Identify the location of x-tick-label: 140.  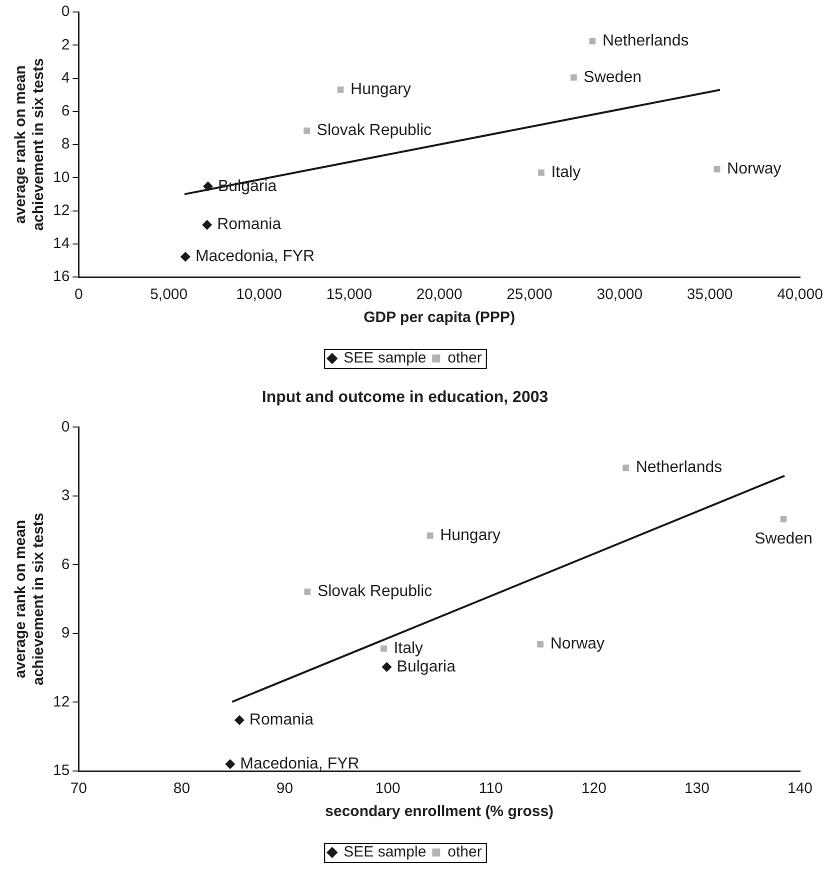
(800, 789).